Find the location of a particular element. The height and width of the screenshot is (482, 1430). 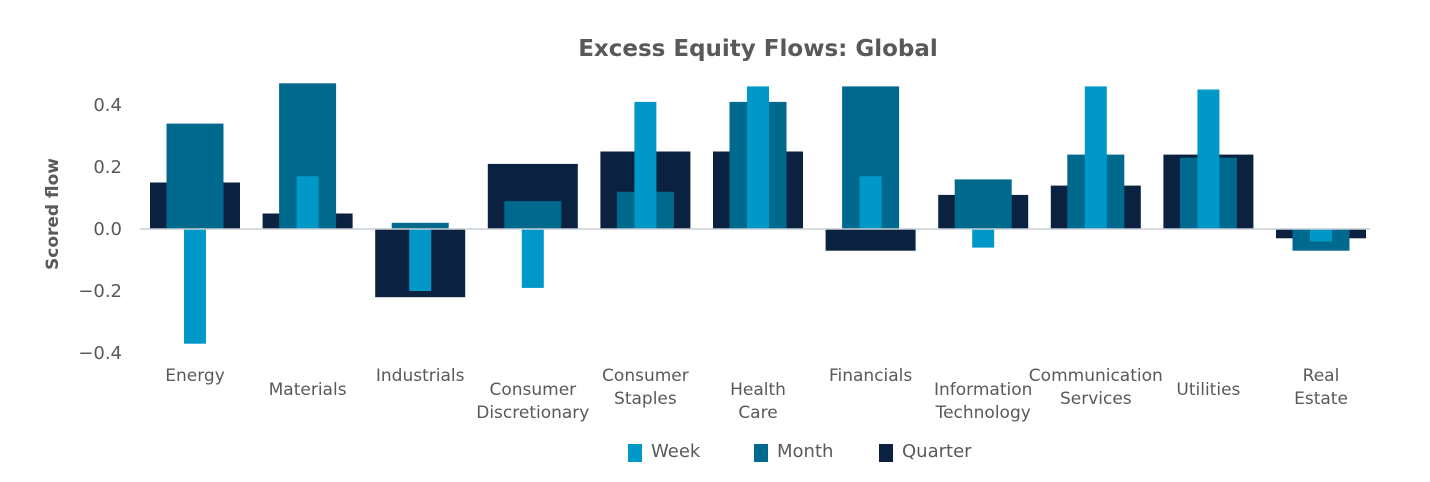

category-label: Materials is located at coordinates (308, 390).